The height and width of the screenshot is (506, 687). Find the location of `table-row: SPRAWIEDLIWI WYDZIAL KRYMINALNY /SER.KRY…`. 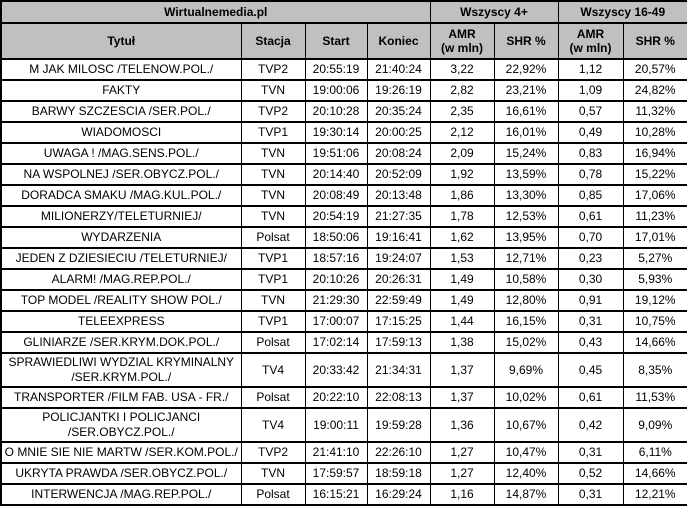

table-row: SPRAWIEDLIWI WYDZIAL KRYMINALNY /SER.KRY… is located at coordinates (343, 370).